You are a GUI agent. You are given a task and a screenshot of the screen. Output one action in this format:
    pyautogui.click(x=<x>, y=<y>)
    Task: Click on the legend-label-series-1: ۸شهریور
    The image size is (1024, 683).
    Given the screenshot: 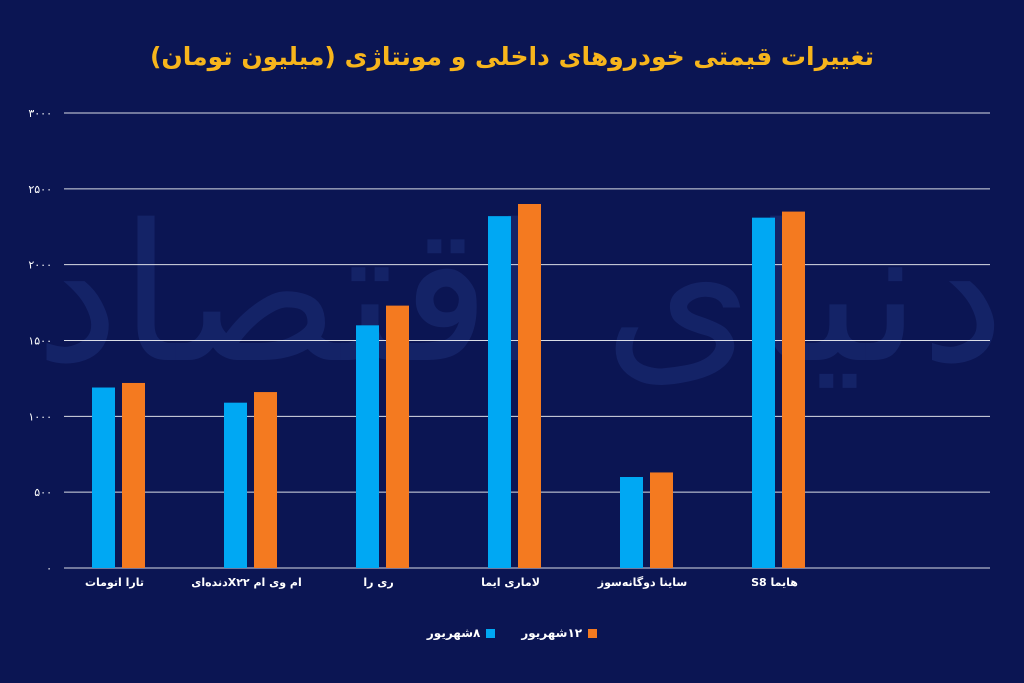 What is the action you would take?
    pyautogui.click(x=453, y=633)
    